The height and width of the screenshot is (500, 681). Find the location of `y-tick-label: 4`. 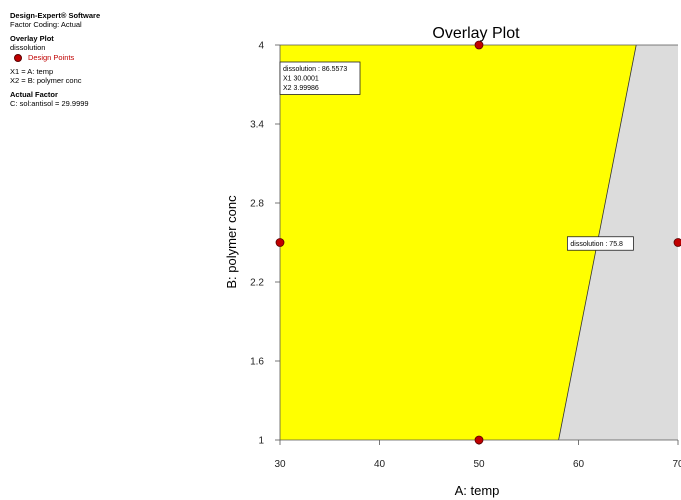

y-tick-label: 4 is located at coordinates (261, 46).